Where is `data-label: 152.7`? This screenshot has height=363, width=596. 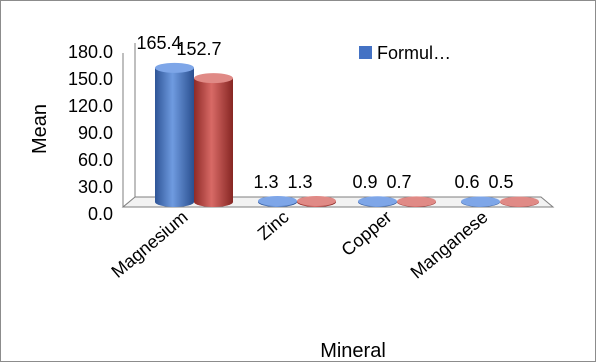 data-label: 152.7 is located at coordinates (198, 49).